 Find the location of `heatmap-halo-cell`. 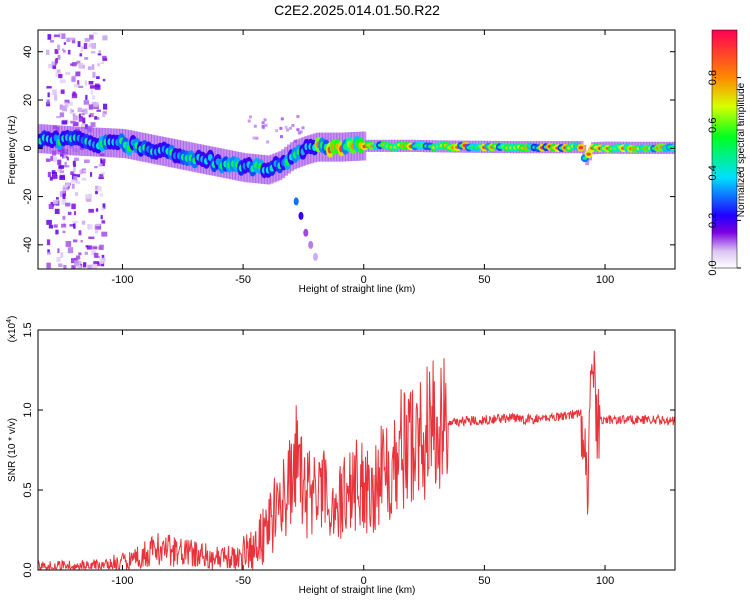

heatmap-halo-cell is located at coordinates (584, 151).